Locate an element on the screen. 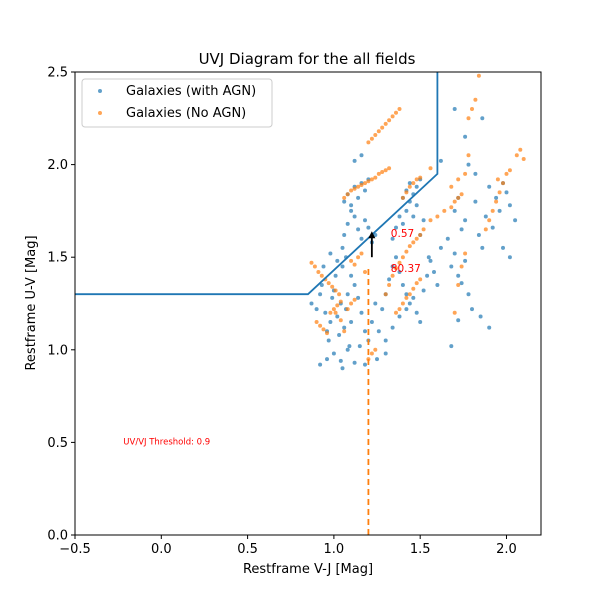  x-tick-label: 0.5 is located at coordinates (247, 549).